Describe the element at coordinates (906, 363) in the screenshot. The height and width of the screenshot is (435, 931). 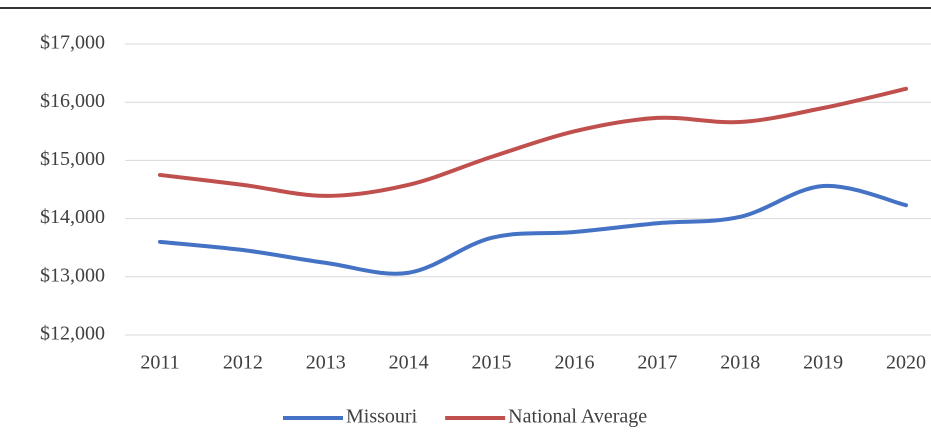
I see `x-tick-label: 2020` at that location.